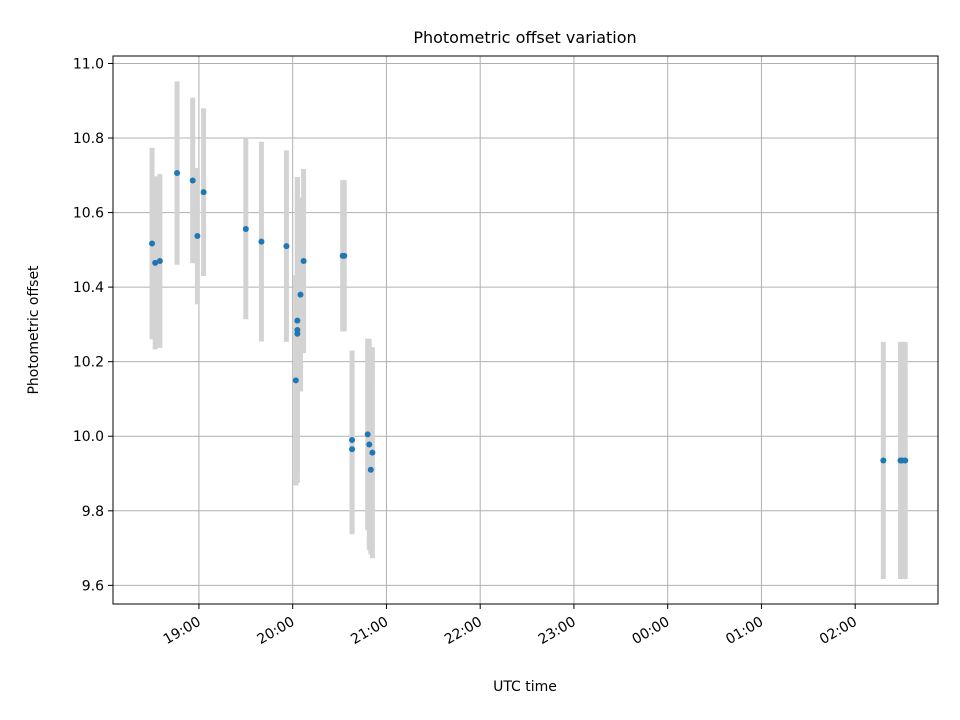  Describe the element at coordinates (182, 631) in the screenshot. I see `x-tick-label: 19:00` at that location.